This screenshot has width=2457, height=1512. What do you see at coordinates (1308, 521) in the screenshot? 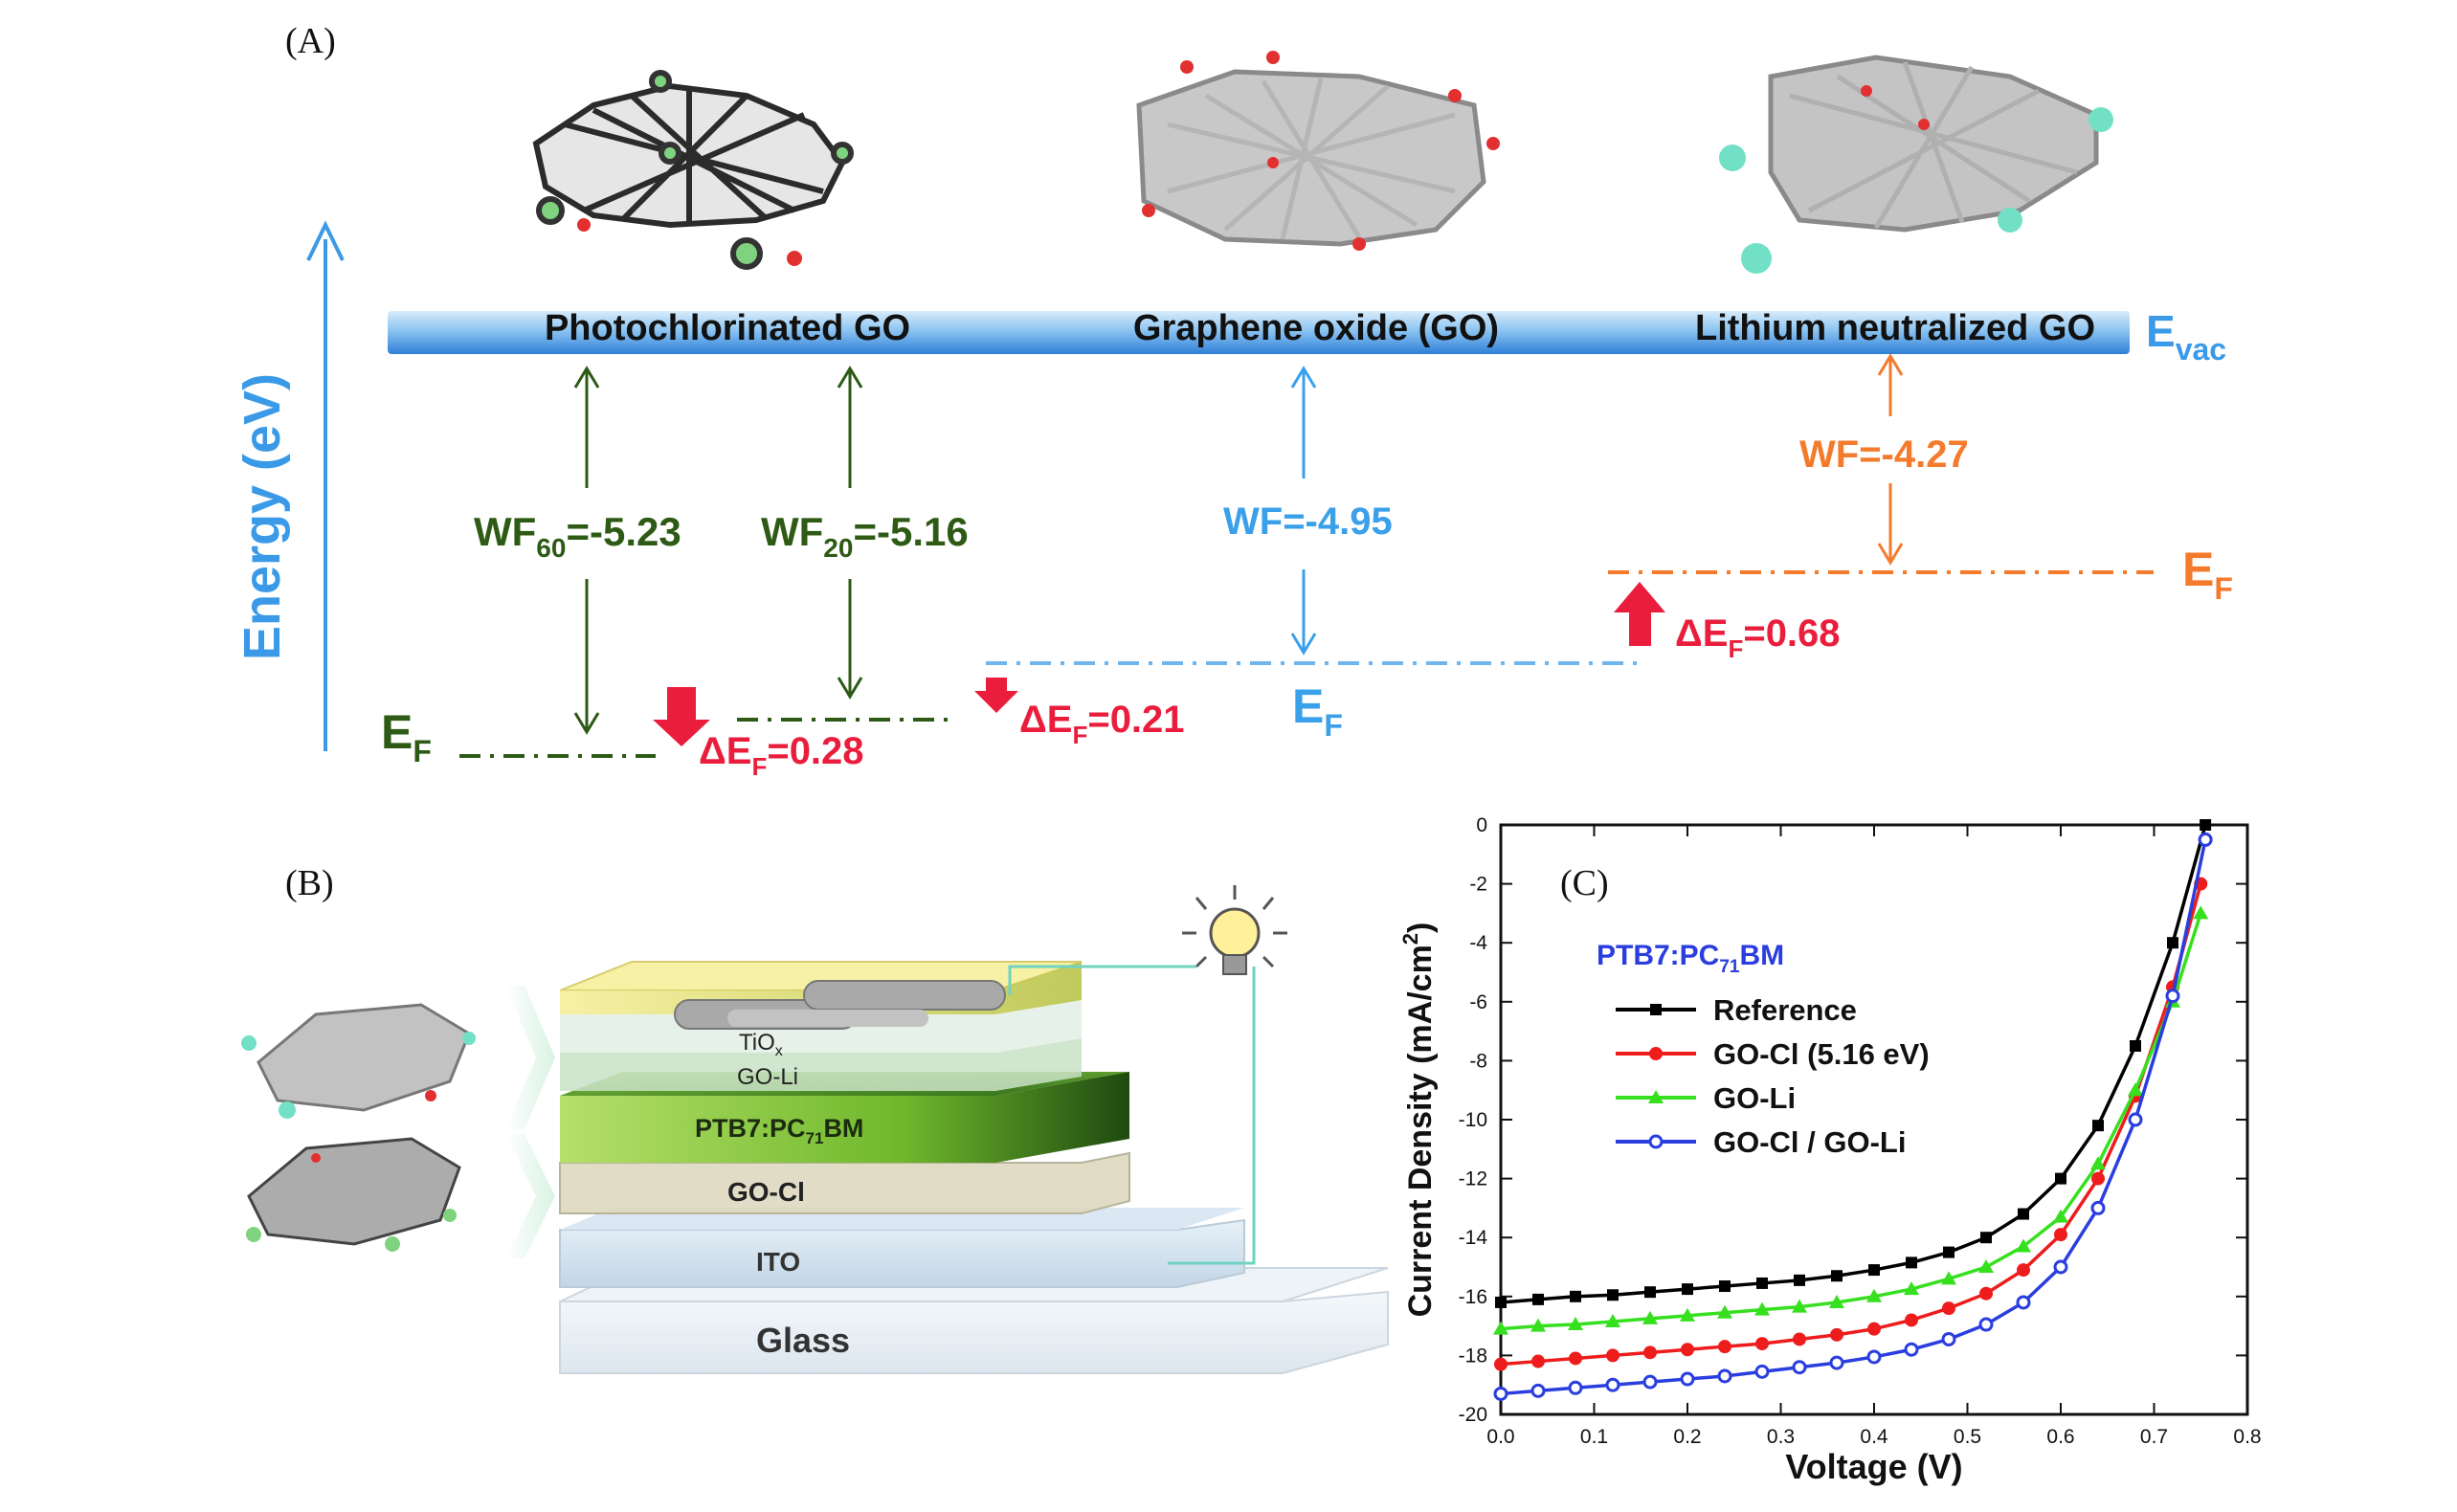
I see `wf-go-label: WF=-4.95` at bounding box center [1308, 521].